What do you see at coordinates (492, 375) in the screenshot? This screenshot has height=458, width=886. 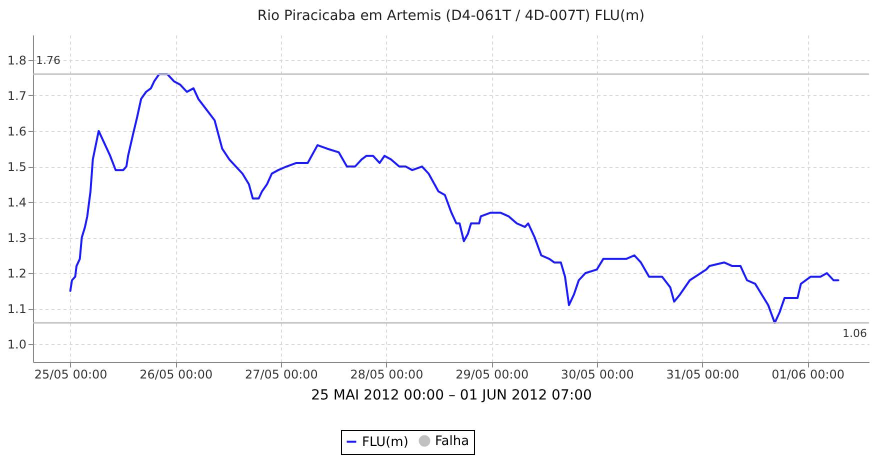 I see `x-tick-label: 29/05 00:00` at bounding box center [492, 375].